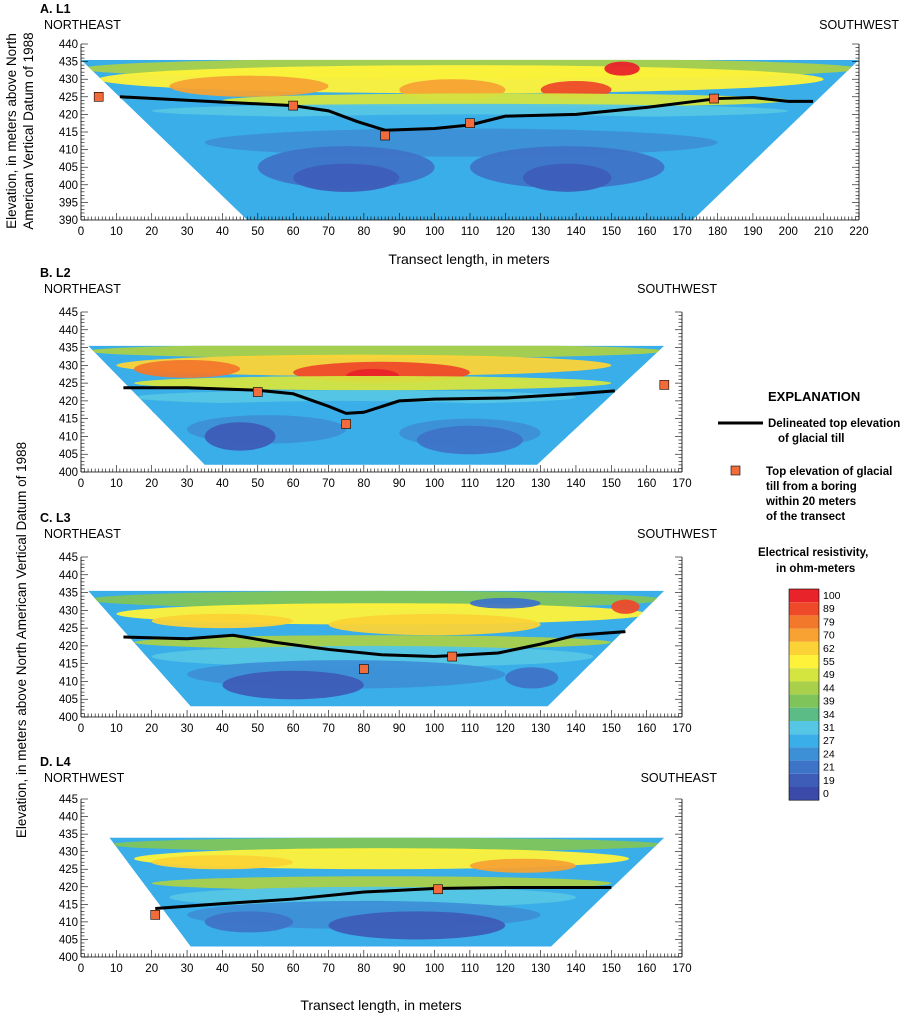 Image resolution: width=905 pixels, height=1017 pixels. I want to click on legend-marker-label-3: within 20 meters, so click(810, 502).